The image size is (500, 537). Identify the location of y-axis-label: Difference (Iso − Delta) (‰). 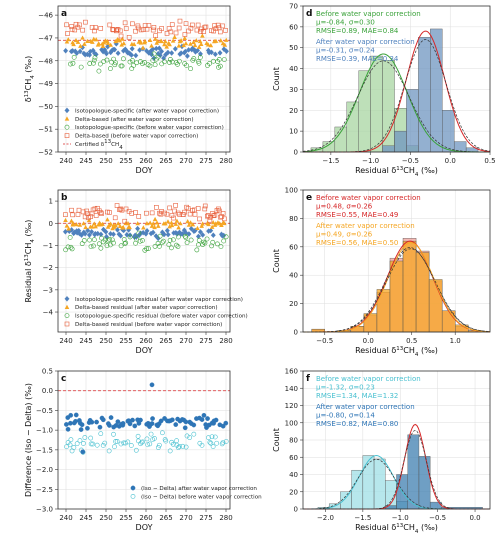
(28, 440).